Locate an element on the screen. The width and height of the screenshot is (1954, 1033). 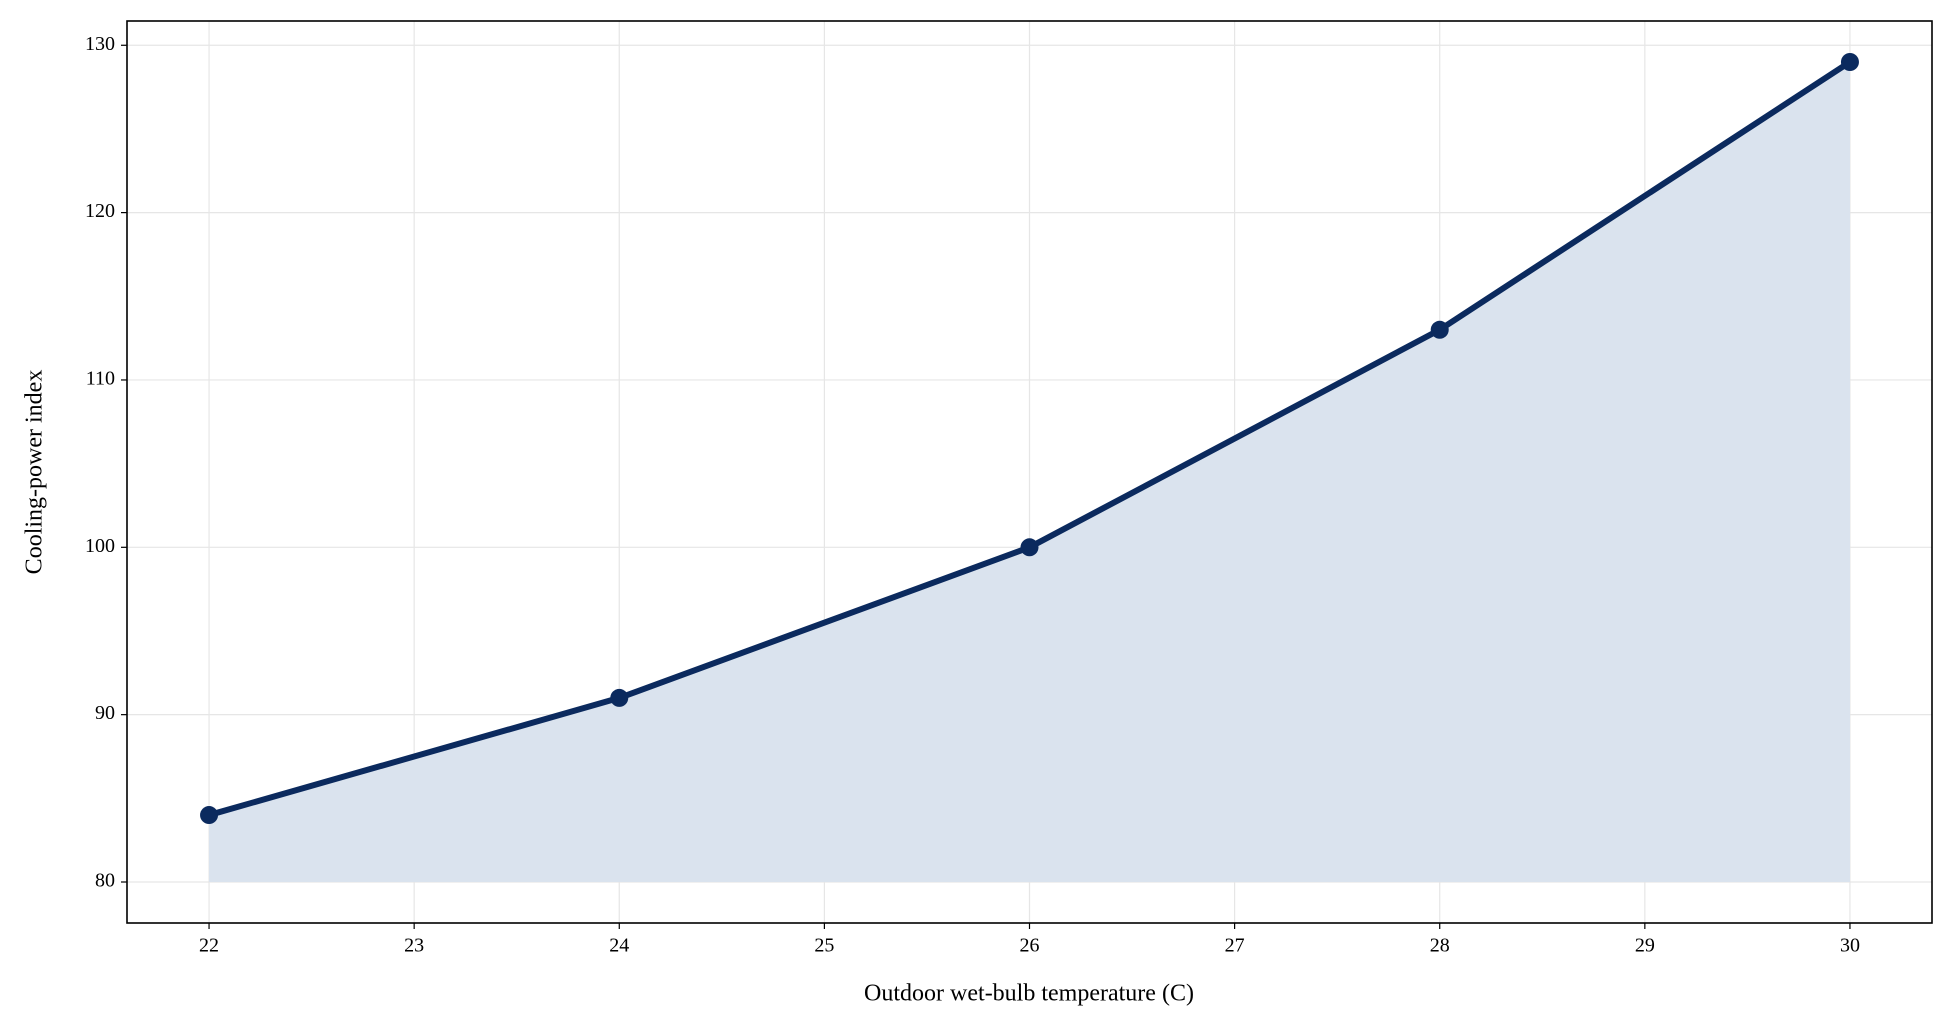
y-tick-label: 130 is located at coordinates (100, 44).